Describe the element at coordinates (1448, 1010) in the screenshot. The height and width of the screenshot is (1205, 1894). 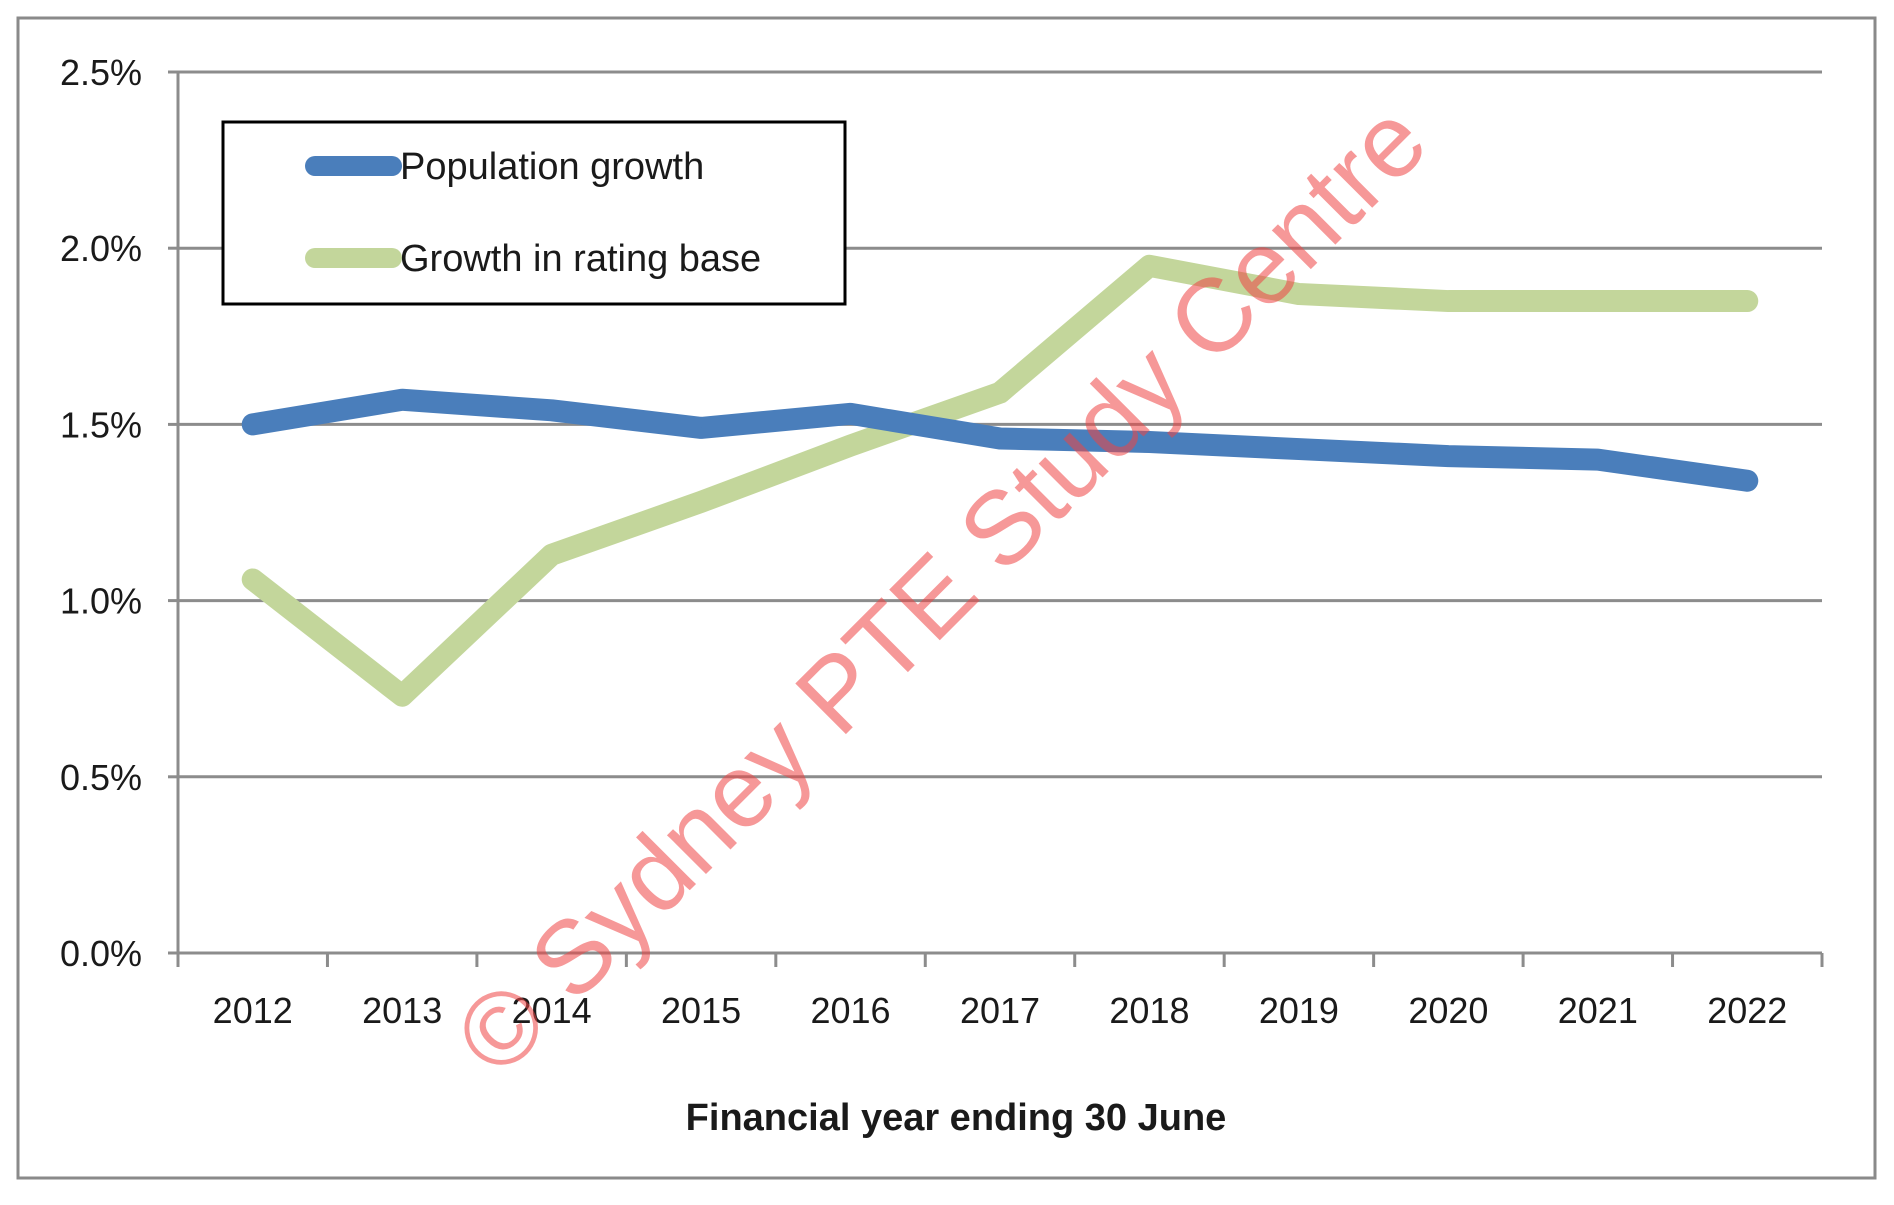
I see `x-tick-label: 2020` at that location.